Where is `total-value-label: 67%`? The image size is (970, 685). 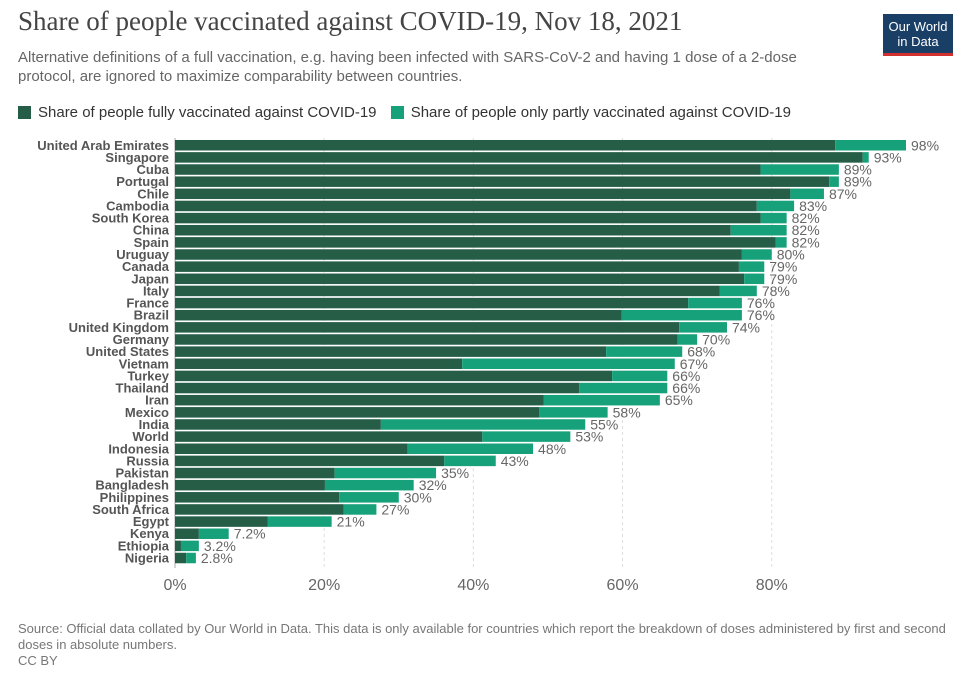 total-value-label: 67% is located at coordinates (694, 364).